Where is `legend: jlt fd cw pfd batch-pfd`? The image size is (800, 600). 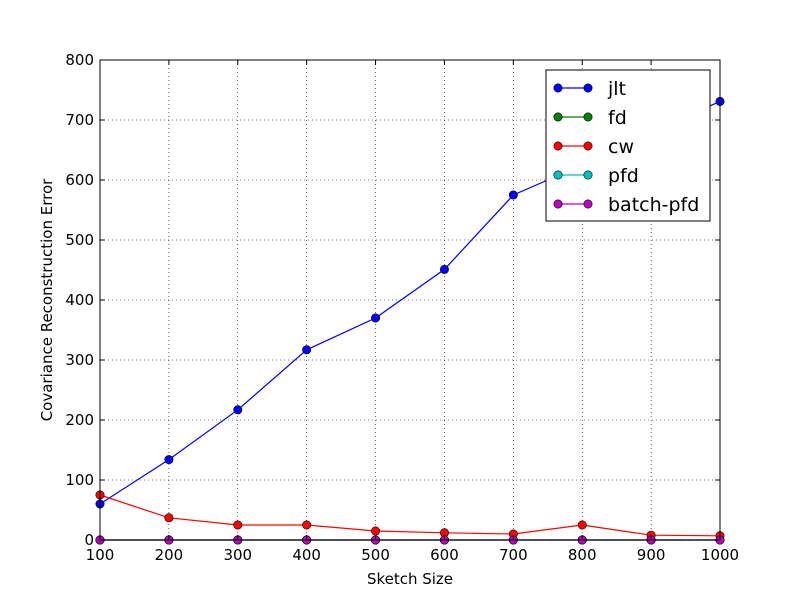
legend: jlt fd cw pfd batch-pfd is located at coordinates (628, 145).